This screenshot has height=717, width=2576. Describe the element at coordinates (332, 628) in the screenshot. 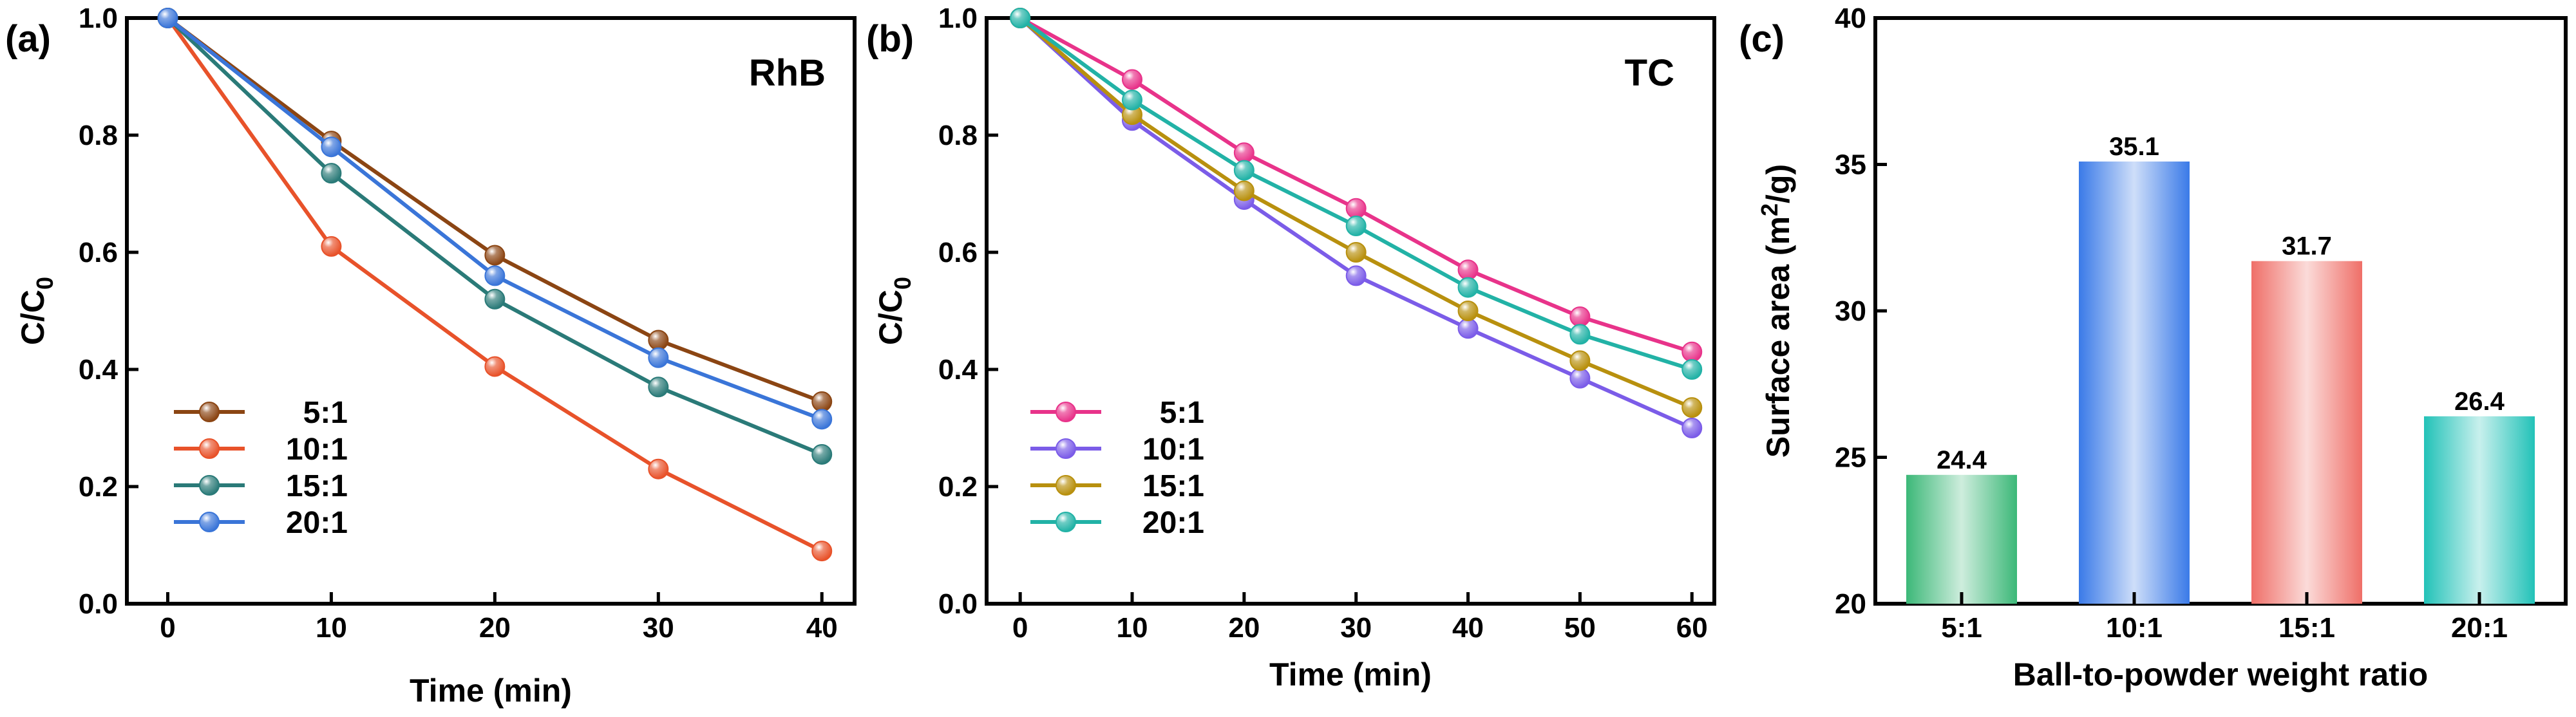

I see `panel-a-x-tick-label: 10` at that location.